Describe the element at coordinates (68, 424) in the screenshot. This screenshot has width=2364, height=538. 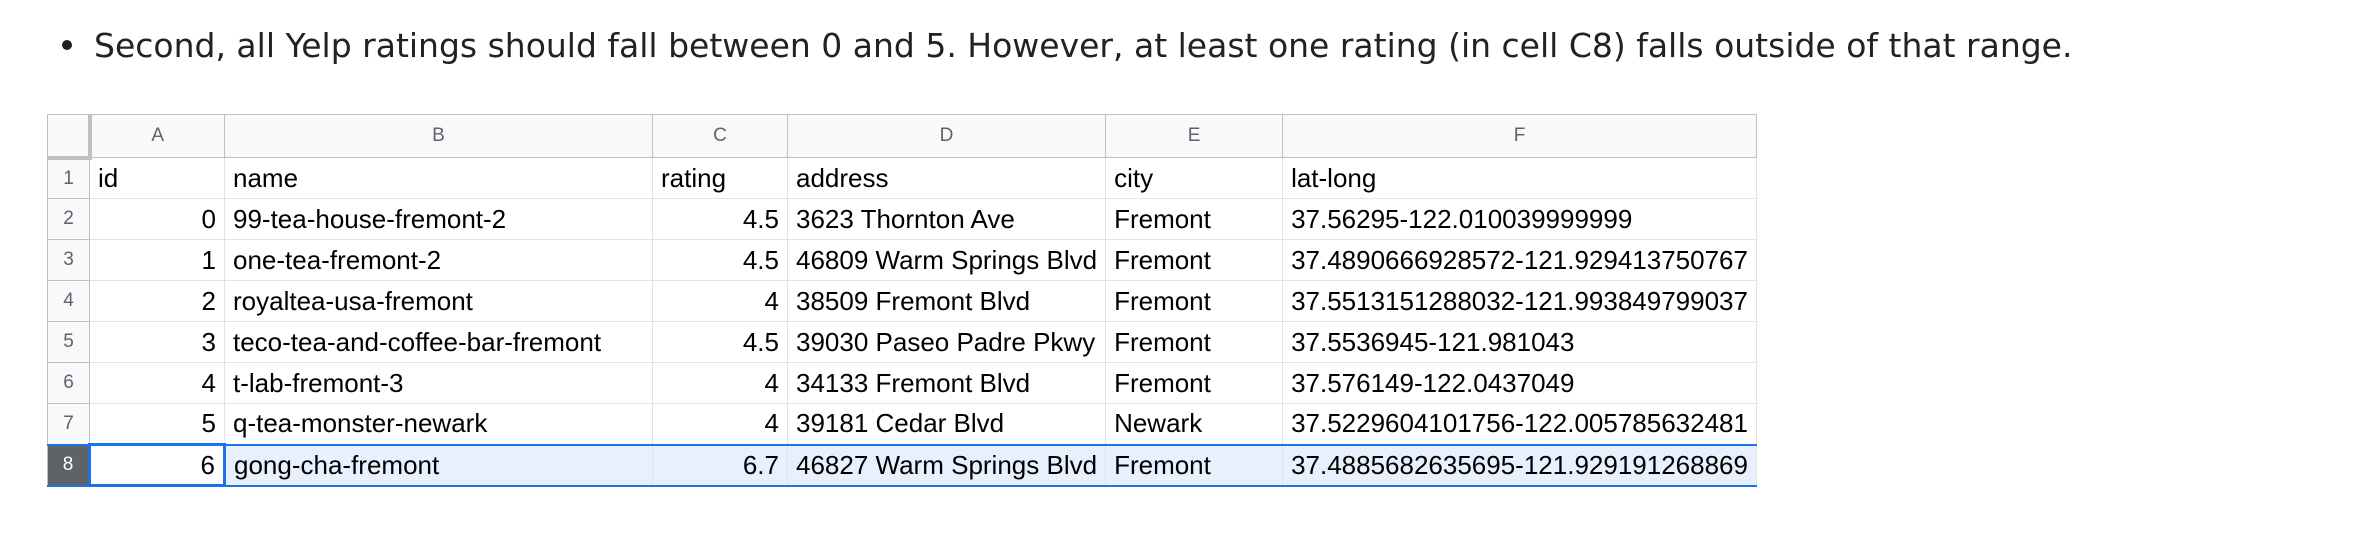
I see `row-header-7: 7` at that location.